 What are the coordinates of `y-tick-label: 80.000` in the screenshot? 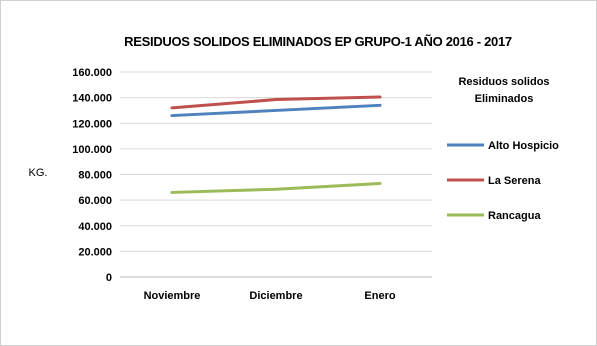 It's located at (95, 176).